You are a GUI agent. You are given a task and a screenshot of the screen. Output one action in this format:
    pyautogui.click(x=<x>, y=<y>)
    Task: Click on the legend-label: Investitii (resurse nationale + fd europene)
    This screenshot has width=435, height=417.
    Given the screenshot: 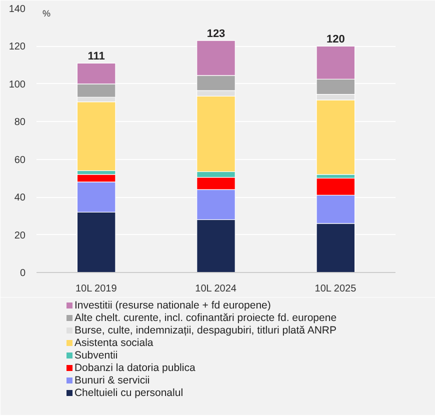 What is the action you would take?
    pyautogui.click(x=172, y=306)
    